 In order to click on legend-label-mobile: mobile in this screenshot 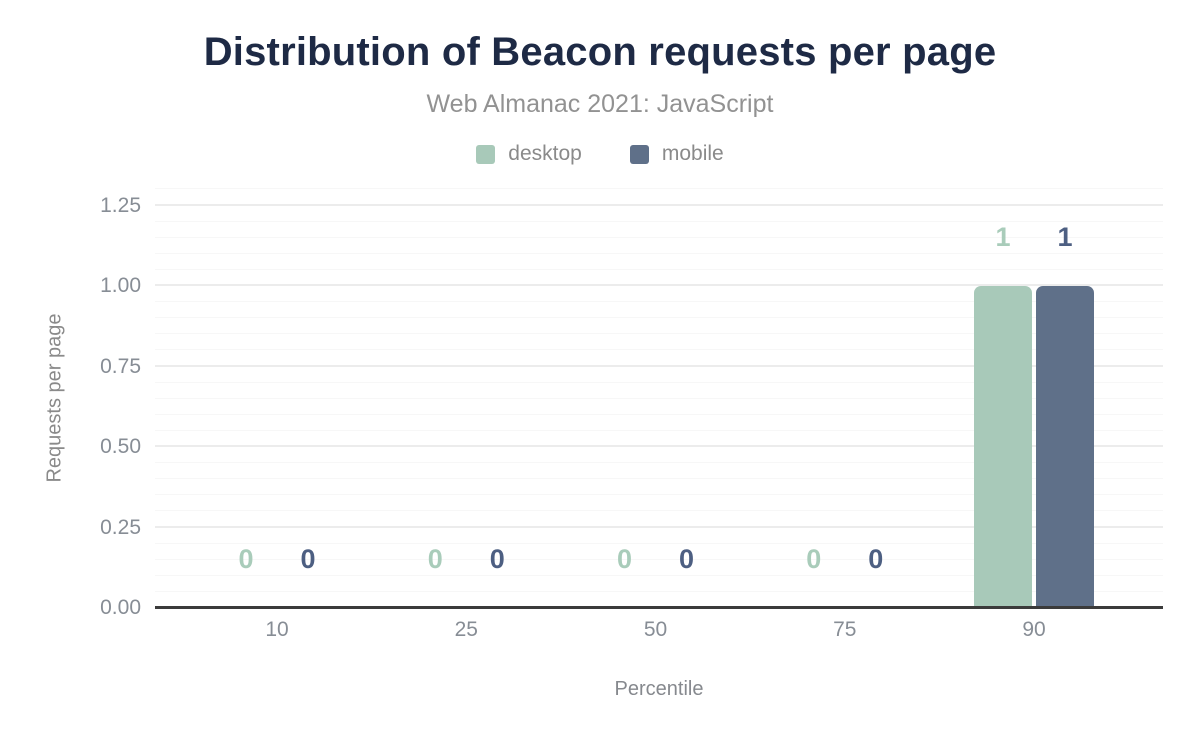, I will do `click(692, 153)`.